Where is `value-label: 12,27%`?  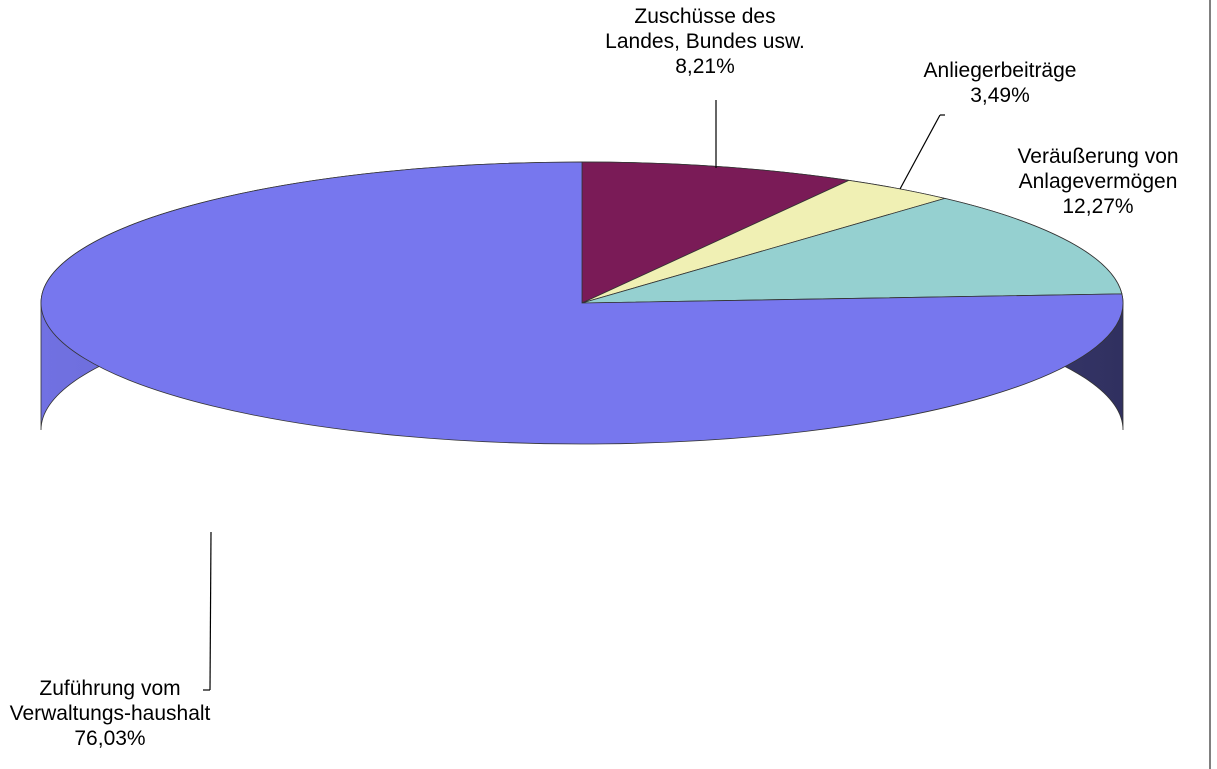 value-label: 12,27% is located at coordinates (1098, 206).